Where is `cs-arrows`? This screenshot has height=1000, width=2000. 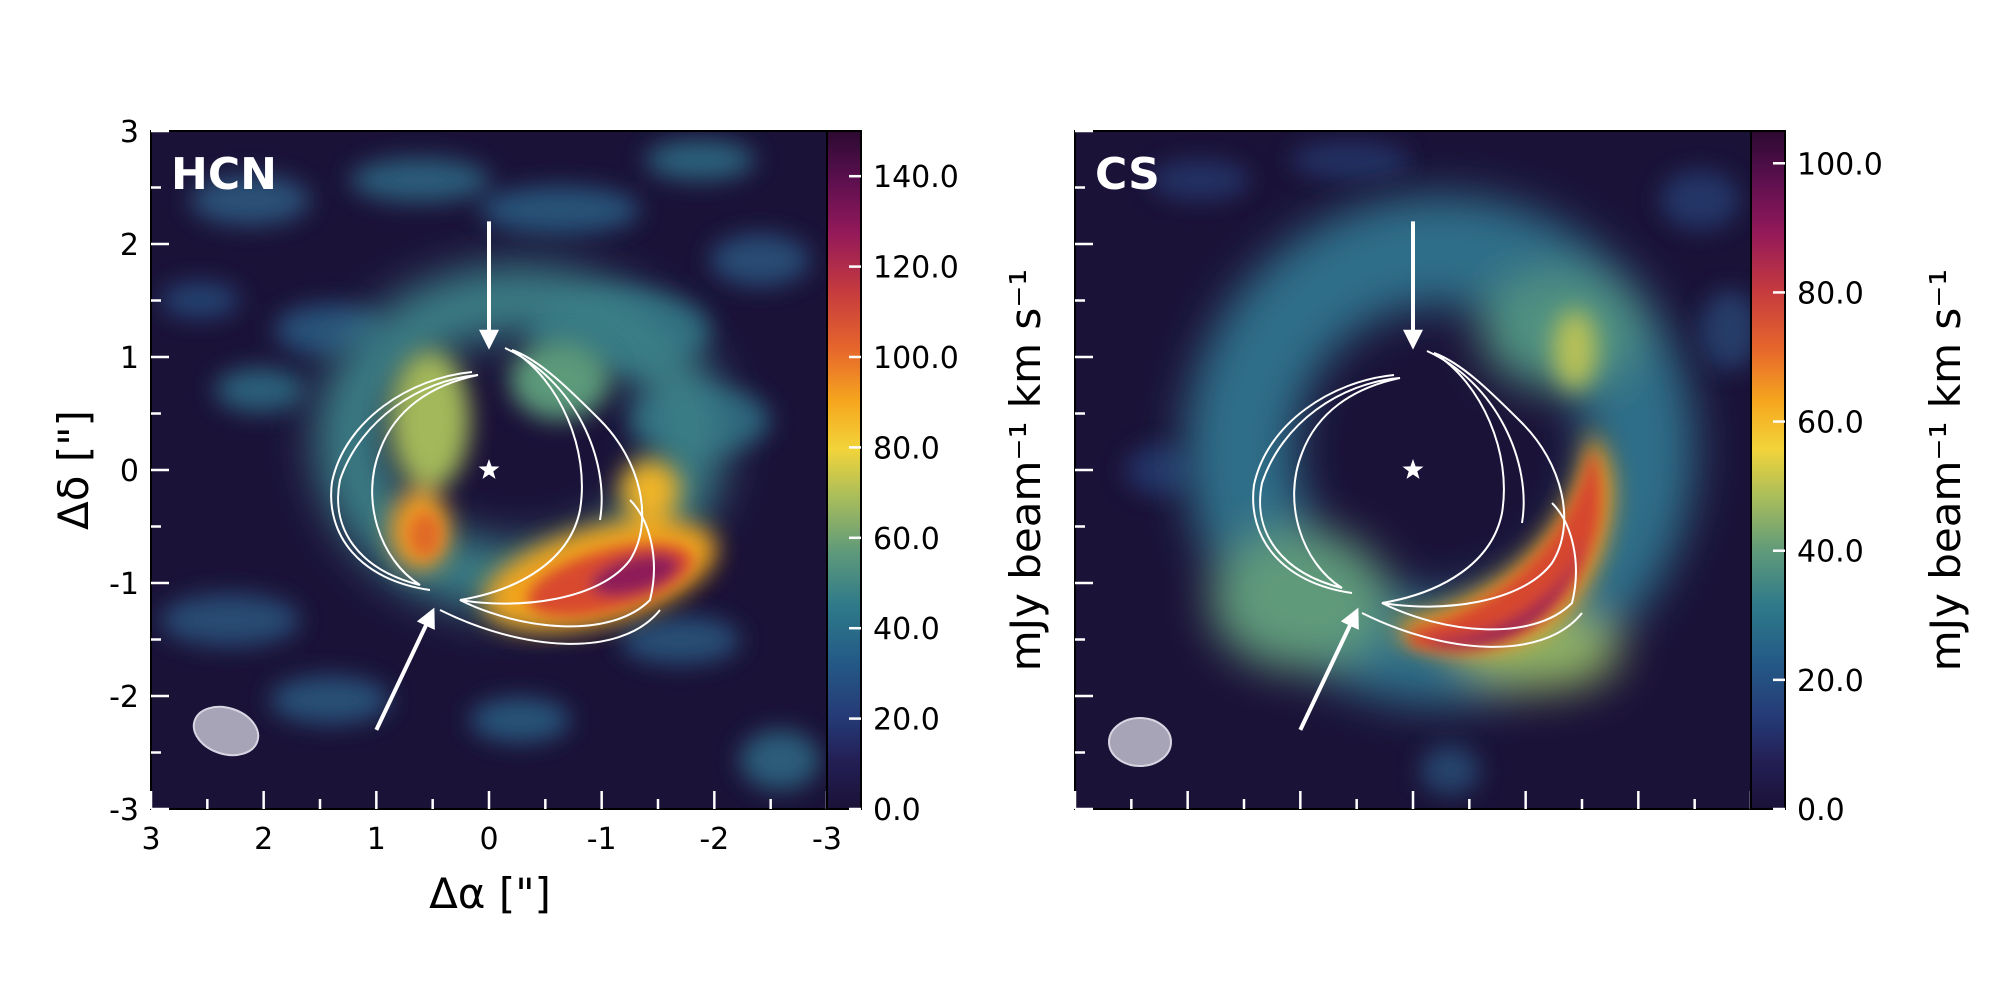 cs-arrows is located at coordinates (1360, 476).